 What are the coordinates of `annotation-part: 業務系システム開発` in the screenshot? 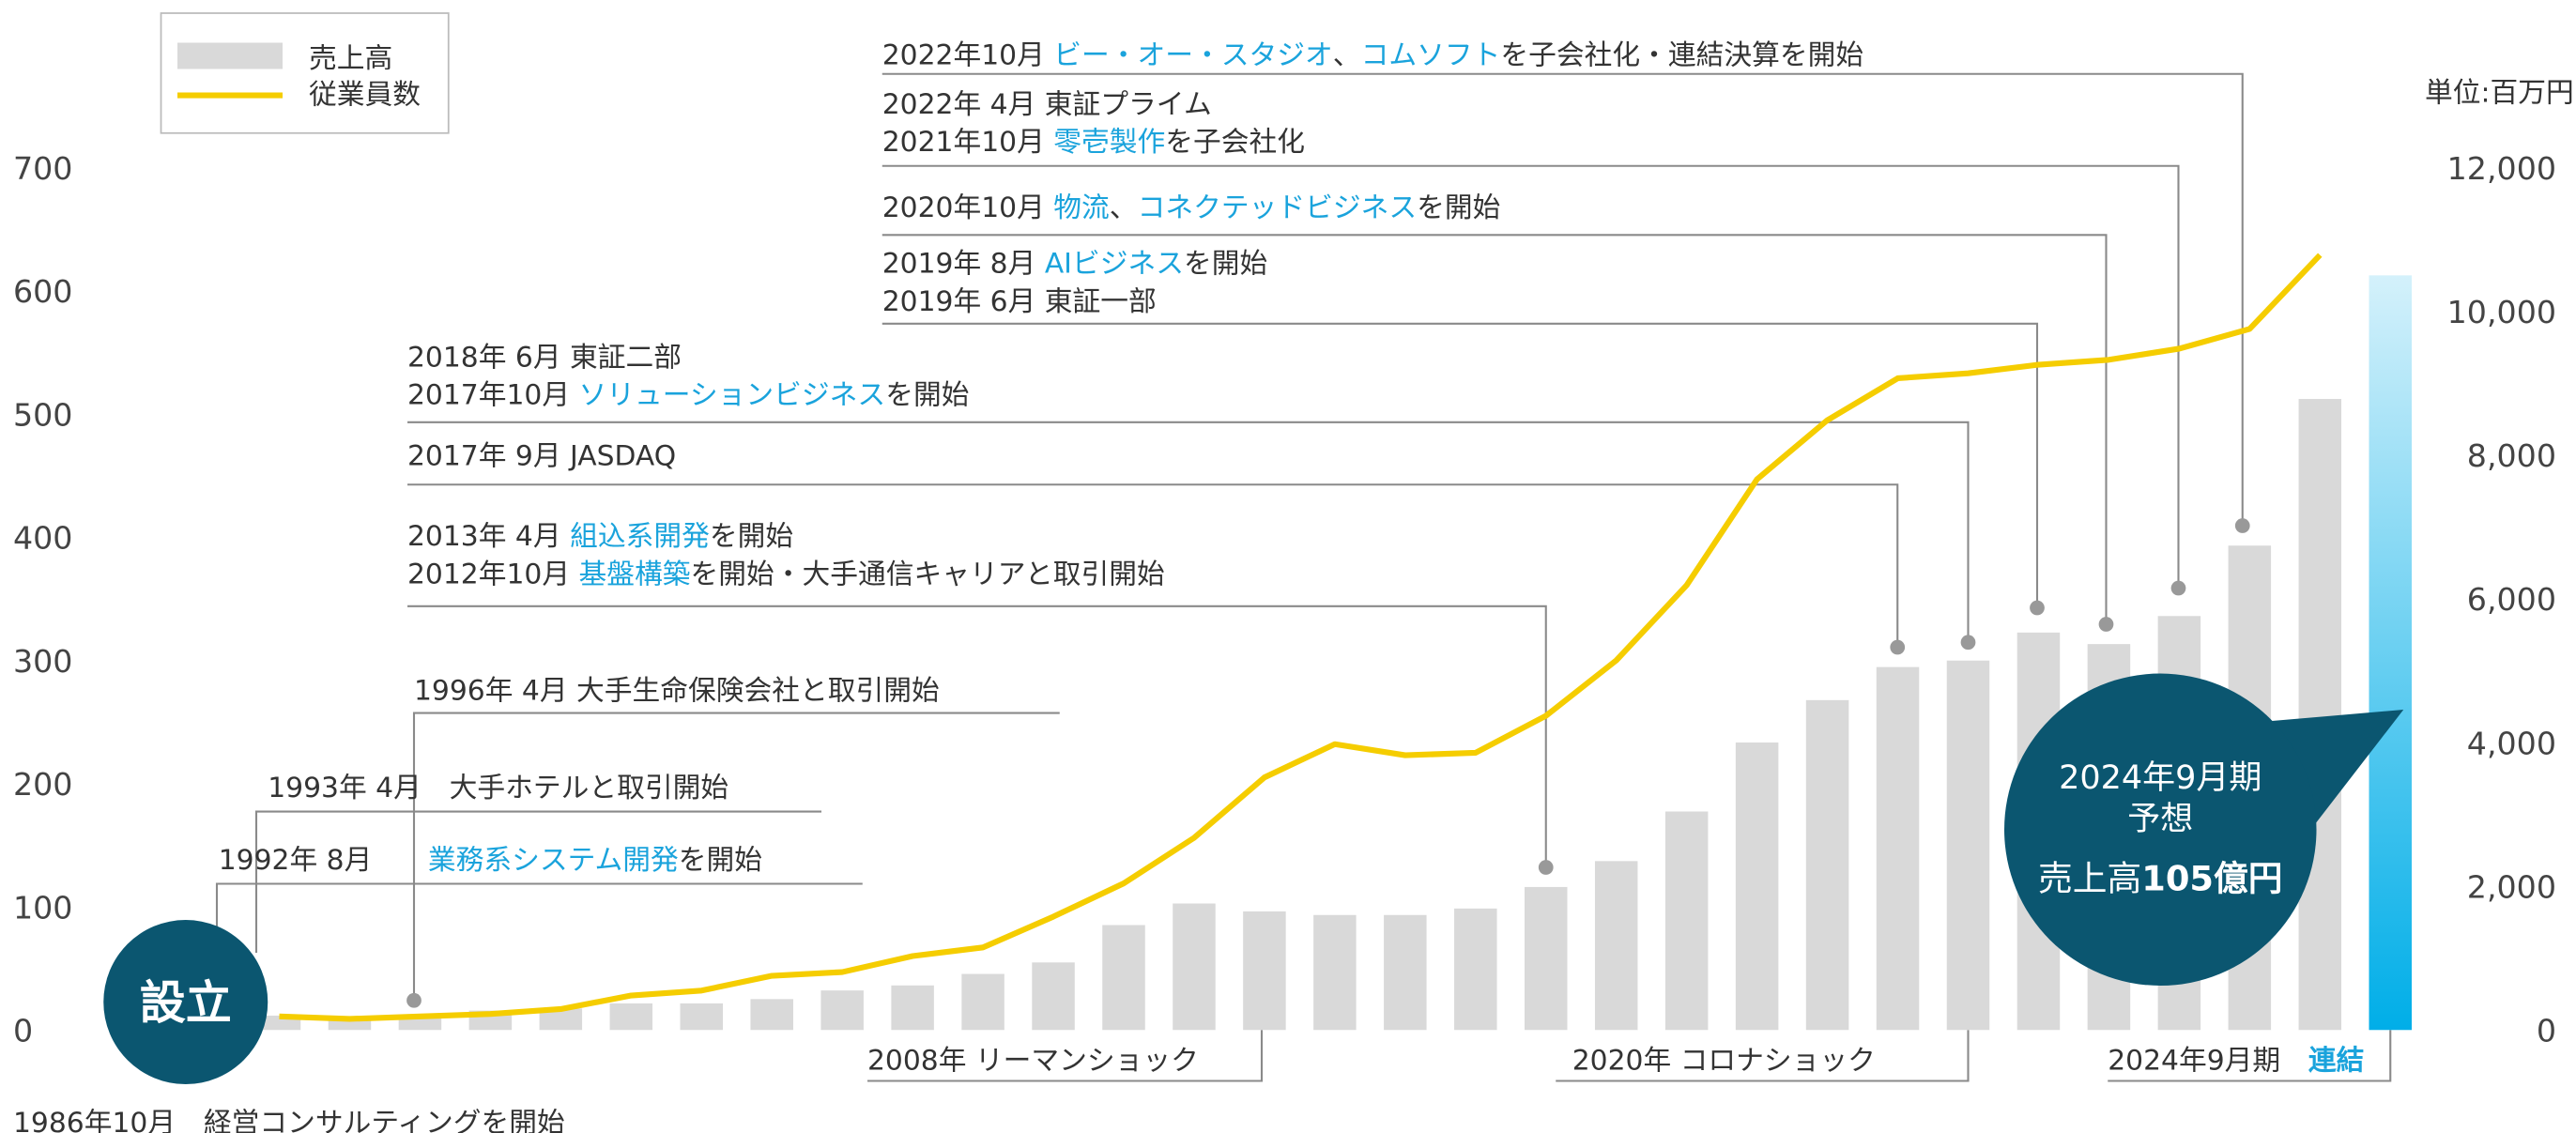 It's located at (554, 860).